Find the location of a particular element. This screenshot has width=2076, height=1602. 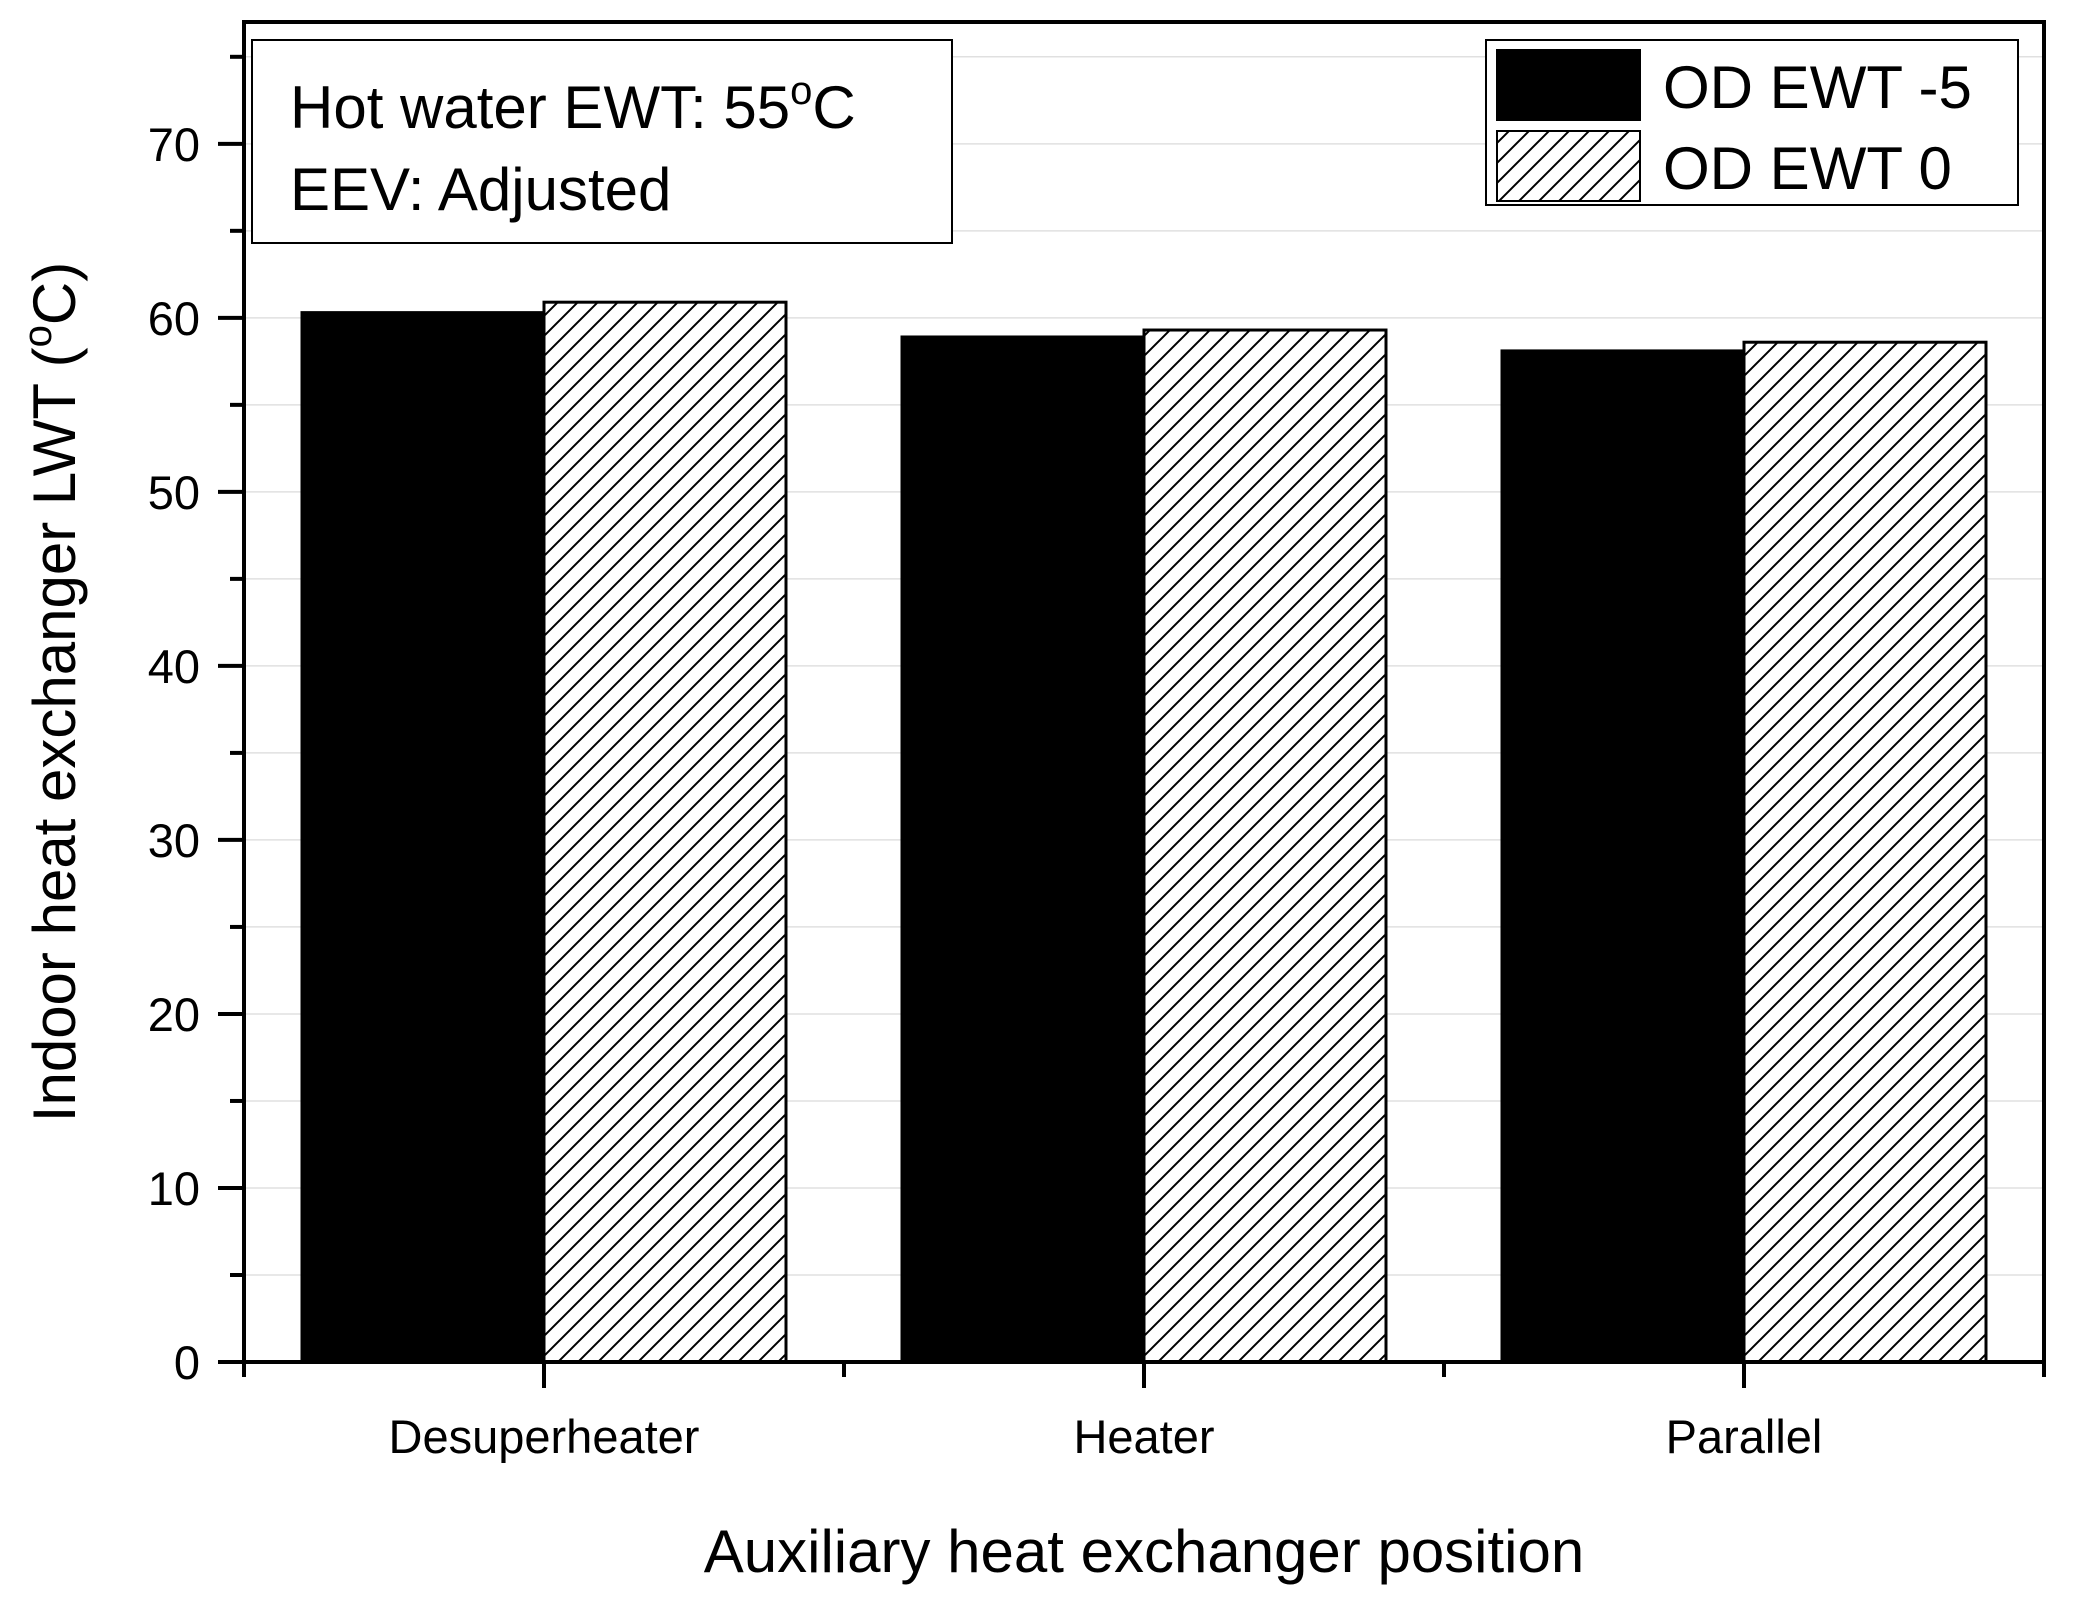

annotation-frame is located at coordinates (602, 141).